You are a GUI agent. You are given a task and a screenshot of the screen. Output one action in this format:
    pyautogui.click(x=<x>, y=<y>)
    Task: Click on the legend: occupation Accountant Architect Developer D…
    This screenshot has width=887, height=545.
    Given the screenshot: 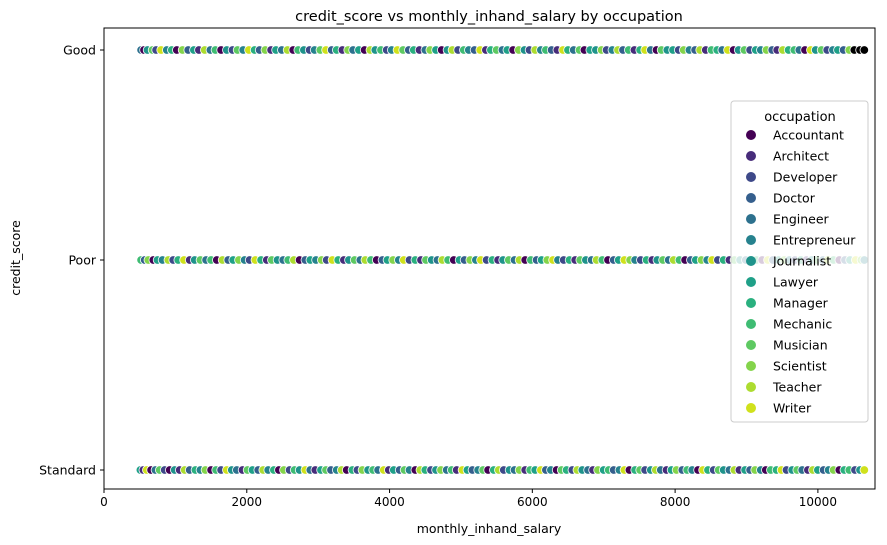 What is the action you would take?
    pyautogui.click(x=799, y=261)
    